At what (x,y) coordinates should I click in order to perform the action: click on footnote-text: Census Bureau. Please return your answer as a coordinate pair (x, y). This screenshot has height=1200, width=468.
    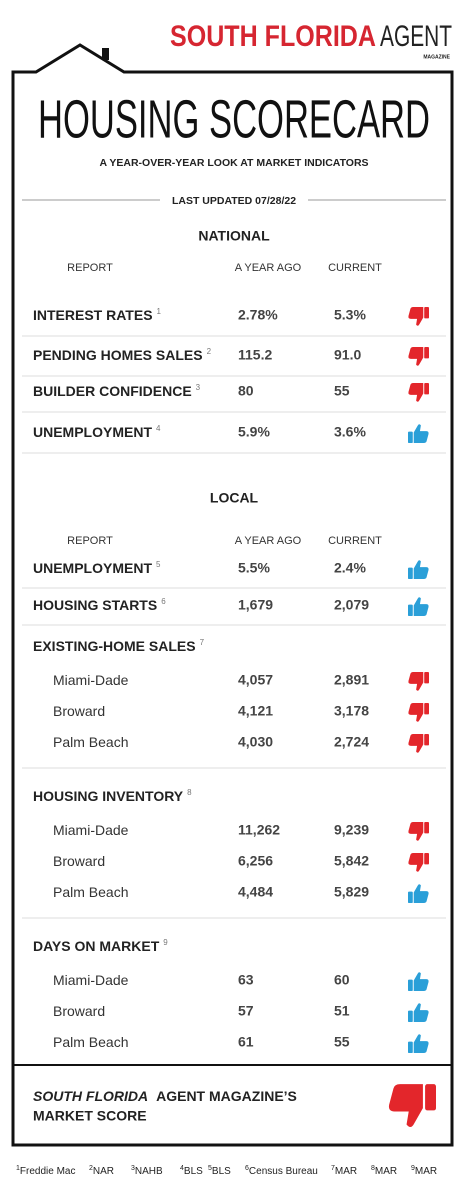
    Looking at the image, I should click on (283, 1171).